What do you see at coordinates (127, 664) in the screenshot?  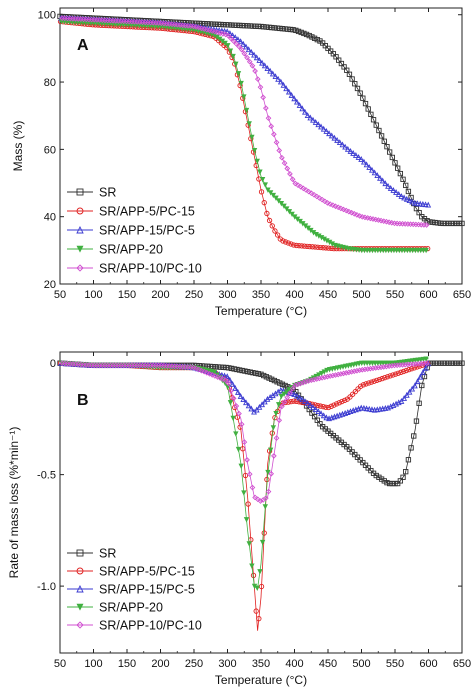 I see `x-tick-label: 150` at bounding box center [127, 664].